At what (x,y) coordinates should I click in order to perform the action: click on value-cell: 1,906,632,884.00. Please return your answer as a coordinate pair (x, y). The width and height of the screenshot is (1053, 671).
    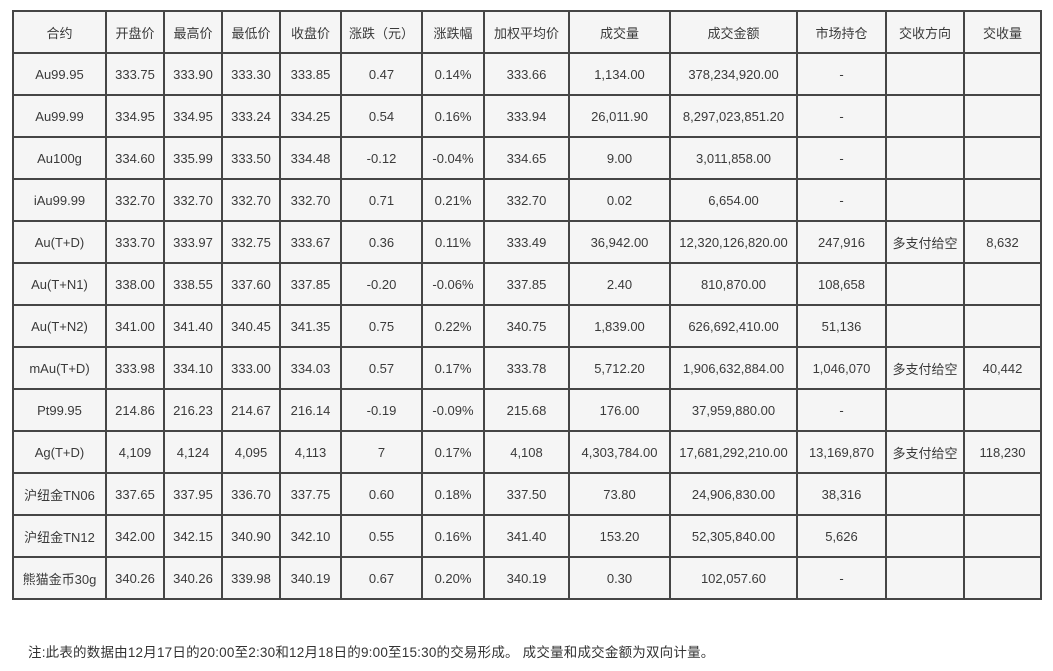
    Looking at the image, I should click on (733, 368).